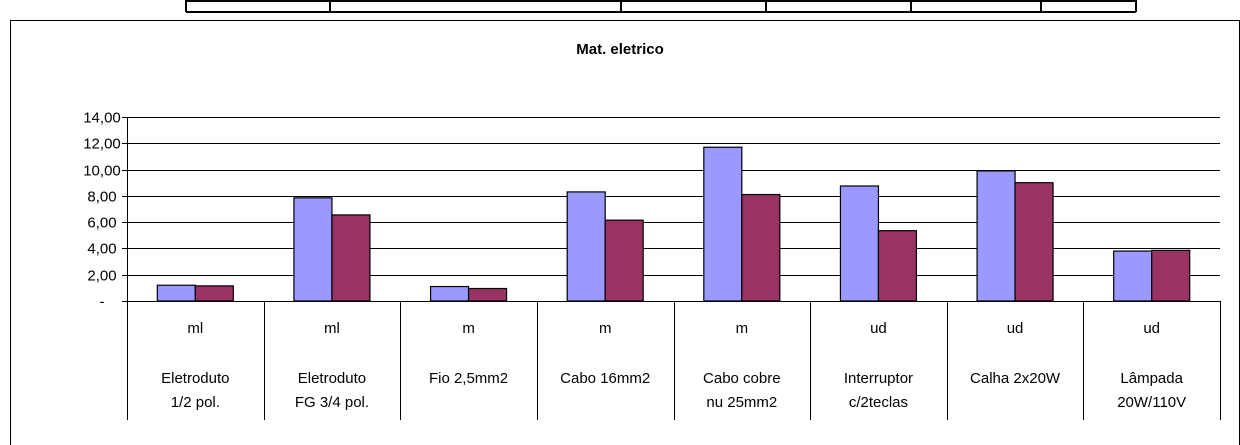 This screenshot has width=1240, height=445. What do you see at coordinates (101, 276) in the screenshot?
I see `y-tick-label: 2,00` at bounding box center [101, 276].